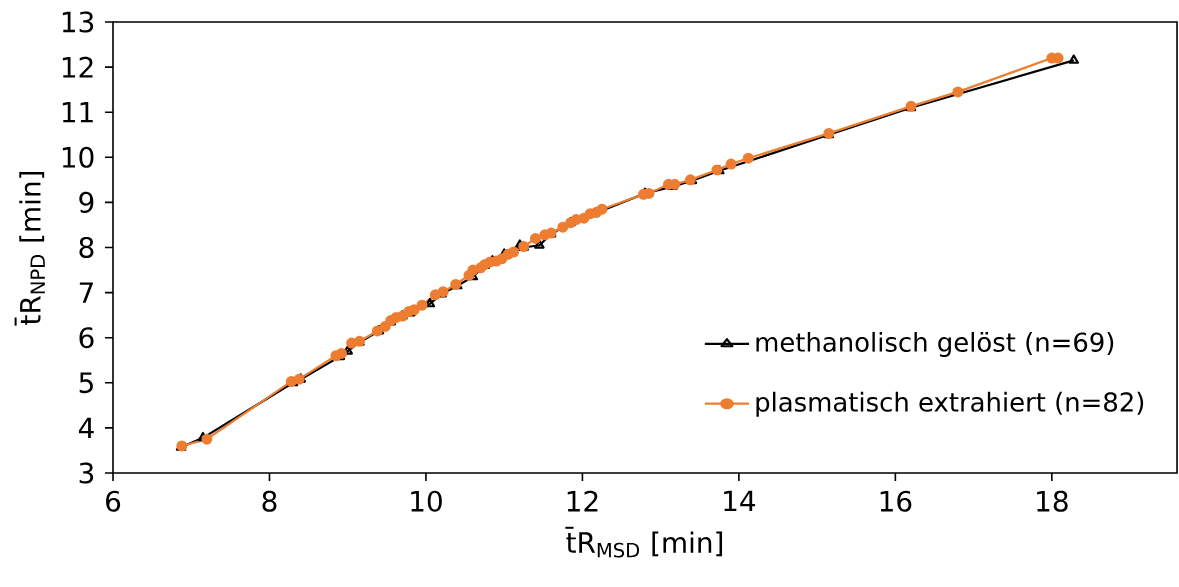 The height and width of the screenshot is (587, 1179). Describe the element at coordinates (77, 112) in the screenshot. I see `y-tick-label: 11` at that location.